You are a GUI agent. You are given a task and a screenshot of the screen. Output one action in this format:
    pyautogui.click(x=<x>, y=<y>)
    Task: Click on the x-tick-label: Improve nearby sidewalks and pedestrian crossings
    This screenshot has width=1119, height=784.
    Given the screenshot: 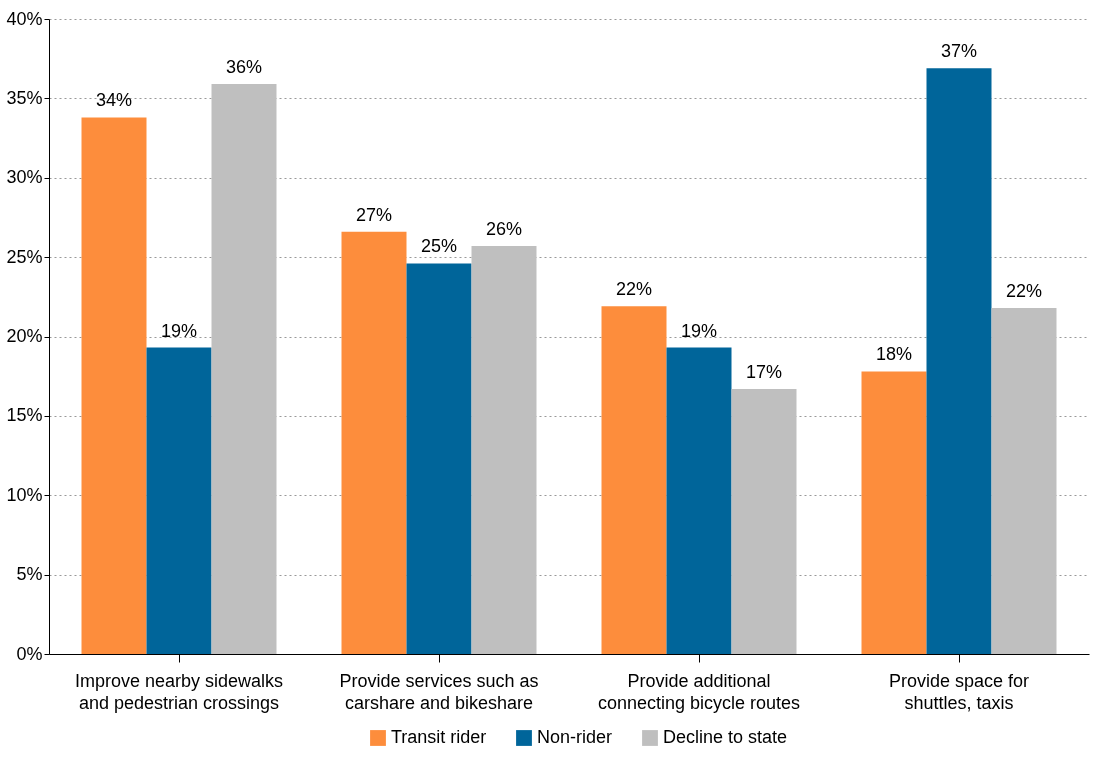 What is the action you would take?
    pyautogui.click(x=179, y=691)
    